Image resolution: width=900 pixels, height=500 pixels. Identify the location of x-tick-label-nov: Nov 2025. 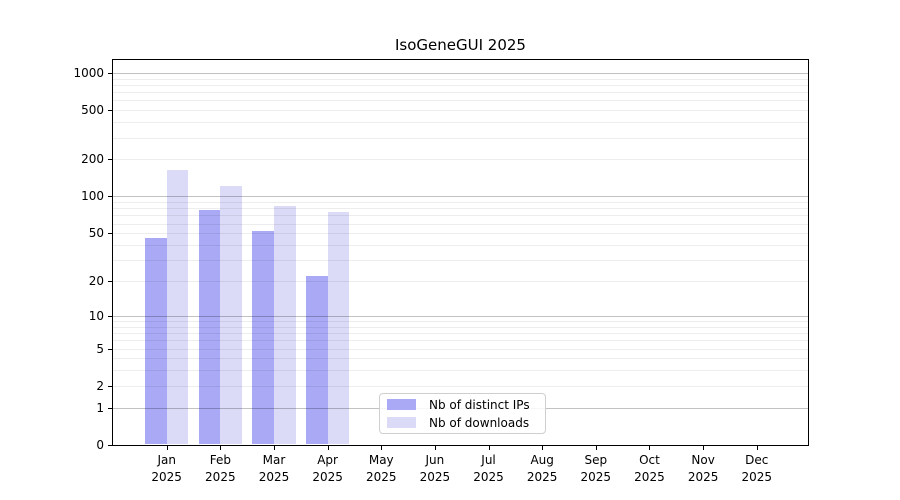
(703, 468).